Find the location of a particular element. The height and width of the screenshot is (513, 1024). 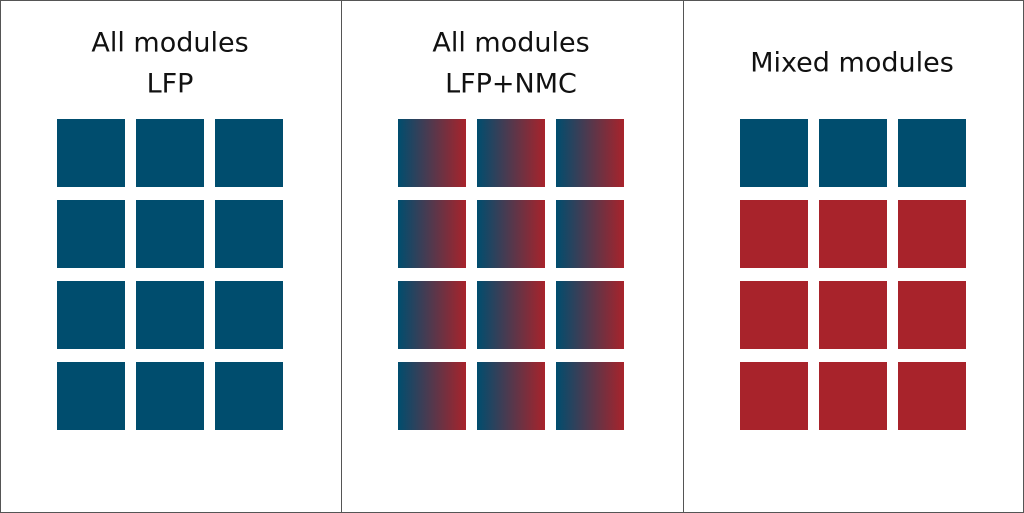

panel-title: LFP+NMC is located at coordinates (511, 84).